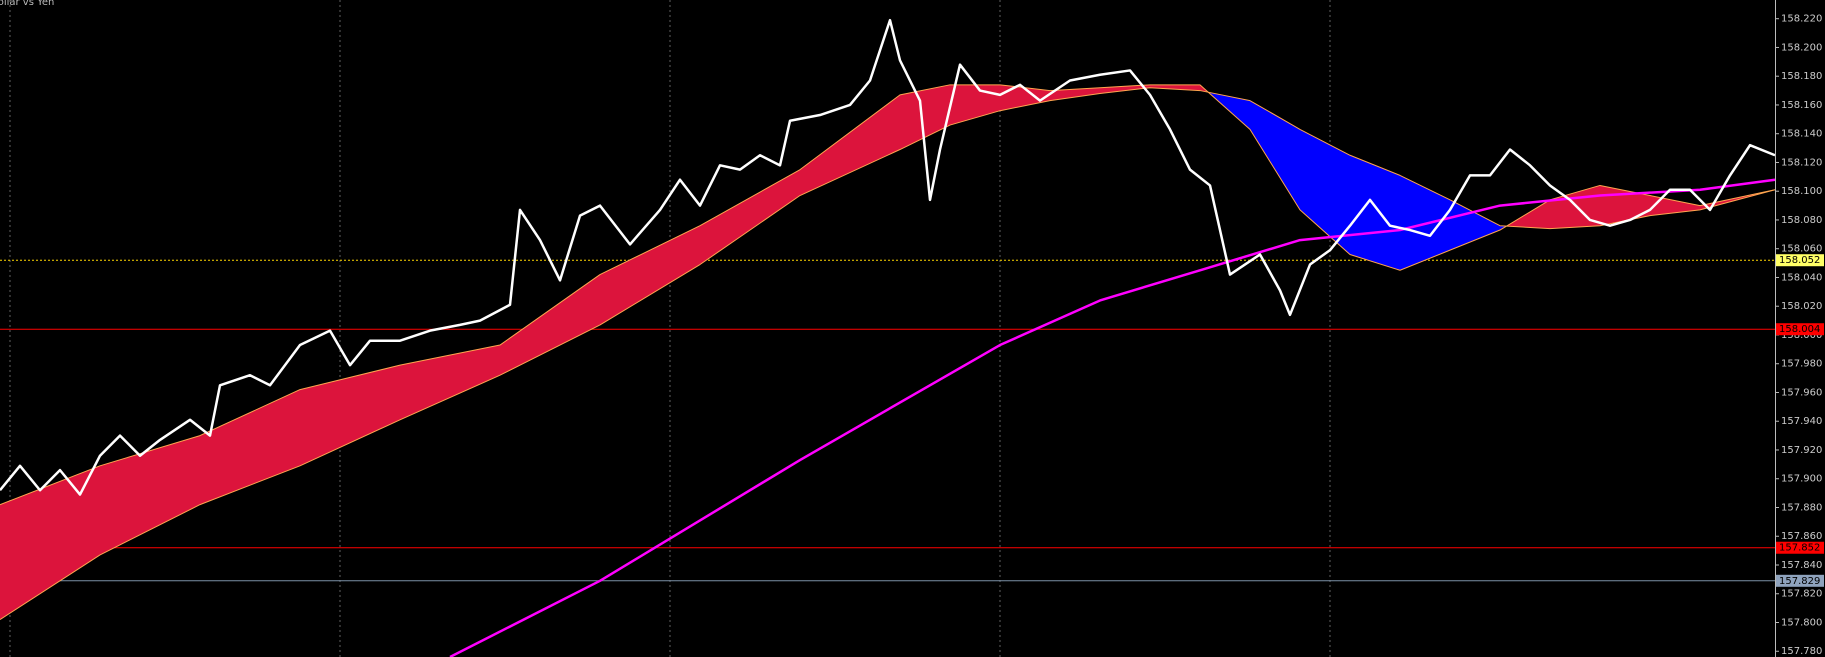  What do you see at coordinates (1801, 594) in the screenshot?
I see `y-tick-label: 157.820` at bounding box center [1801, 594].